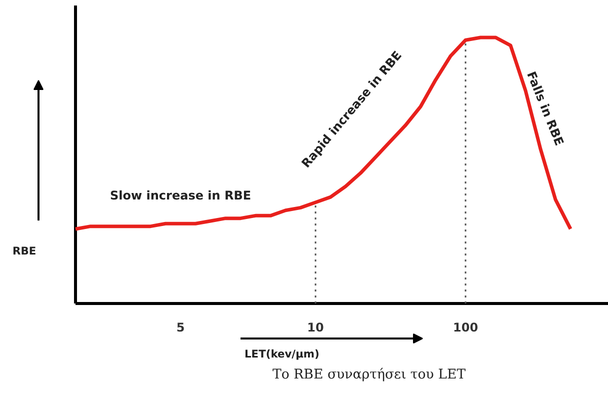 The image size is (608, 412). What do you see at coordinates (180, 327) in the screenshot?
I see `x-tick-label: 5` at bounding box center [180, 327].